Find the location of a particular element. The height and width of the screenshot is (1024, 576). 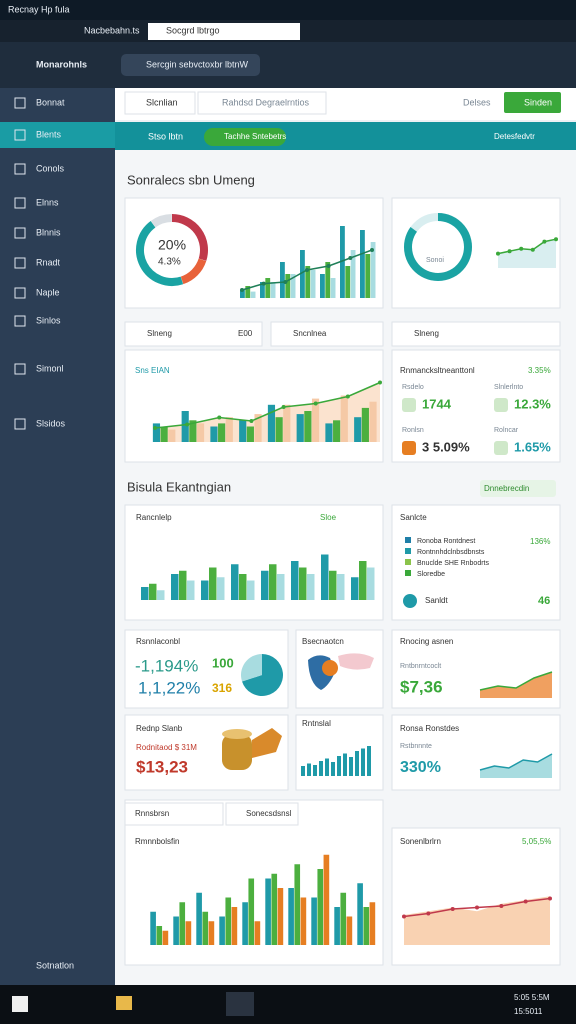

section-title: Sonralecs sbn Umeng is located at coordinates (191, 179).